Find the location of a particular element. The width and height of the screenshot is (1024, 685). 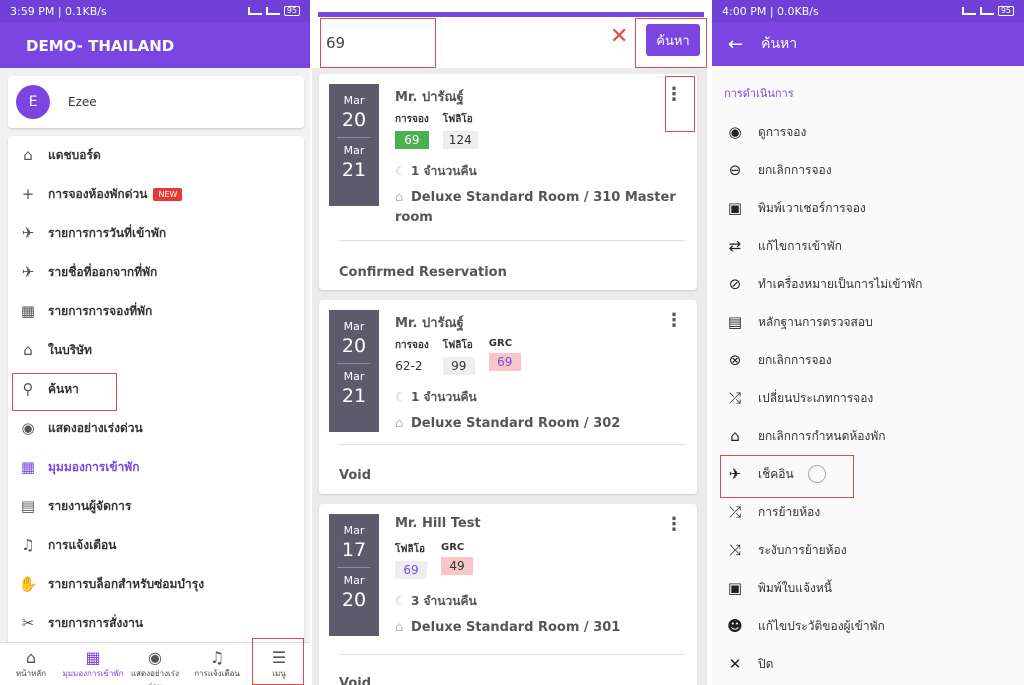

swap-icon: ⇄ is located at coordinates (735, 246).